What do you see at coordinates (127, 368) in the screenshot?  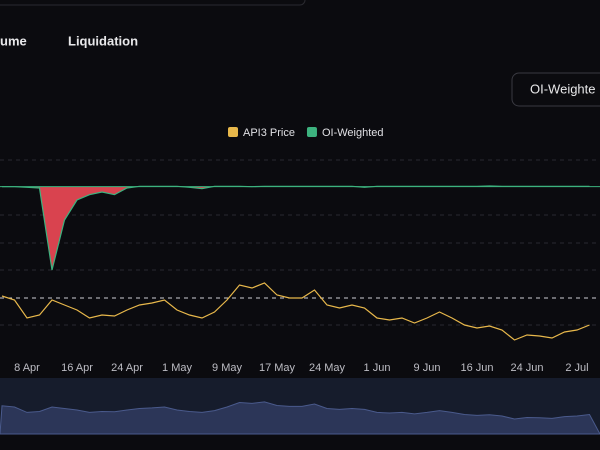 I see `x-tick-label: 24 Apr` at bounding box center [127, 368].